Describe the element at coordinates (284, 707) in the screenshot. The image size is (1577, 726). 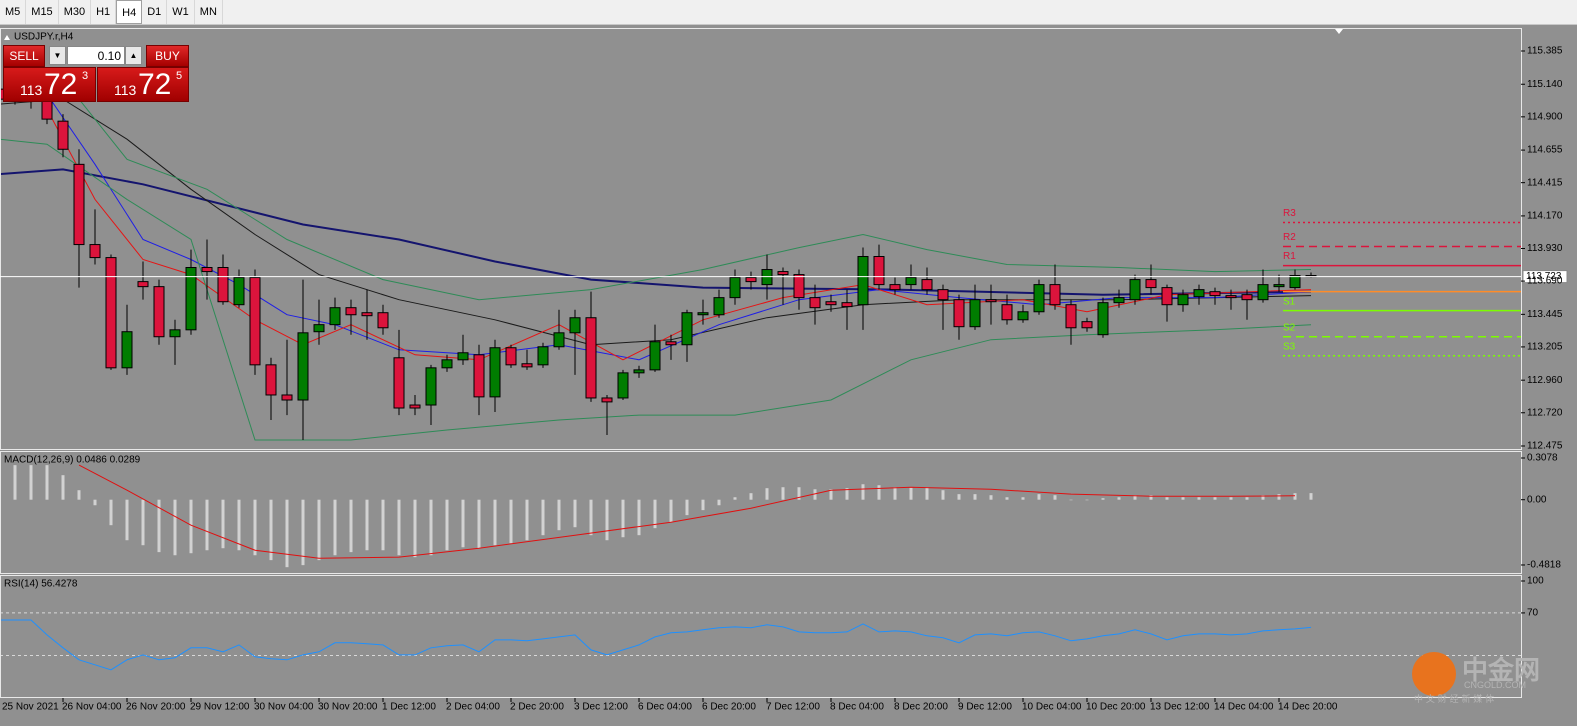
I see `x-tick-label: 30 Nov 04:00` at that location.